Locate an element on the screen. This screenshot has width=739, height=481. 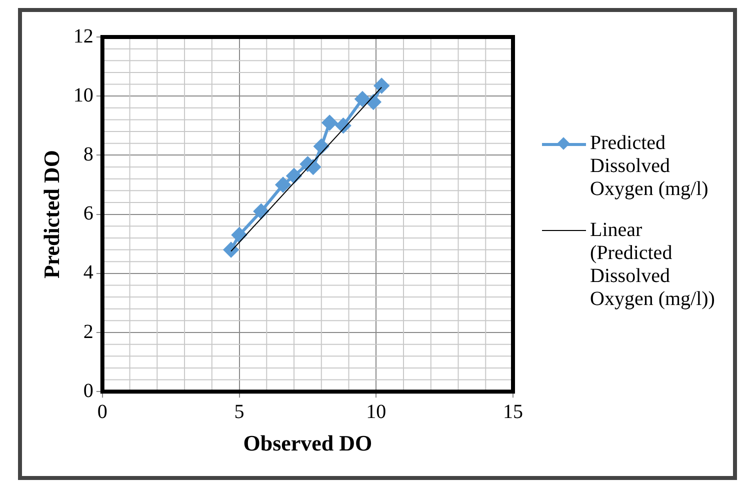
x-tick-label: 15 is located at coordinates (513, 411).